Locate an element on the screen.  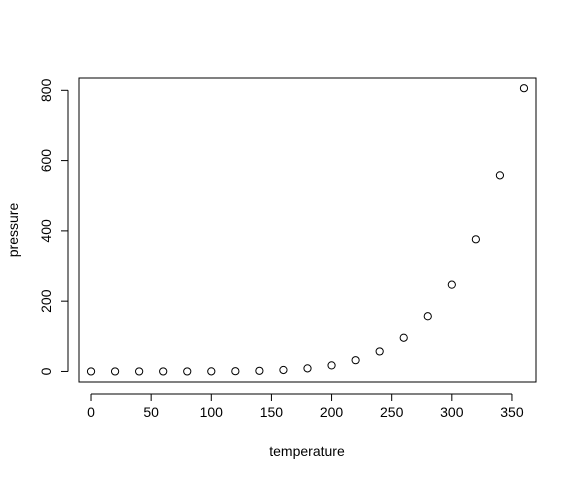
x-tick-label: 250 is located at coordinates (392, 412).